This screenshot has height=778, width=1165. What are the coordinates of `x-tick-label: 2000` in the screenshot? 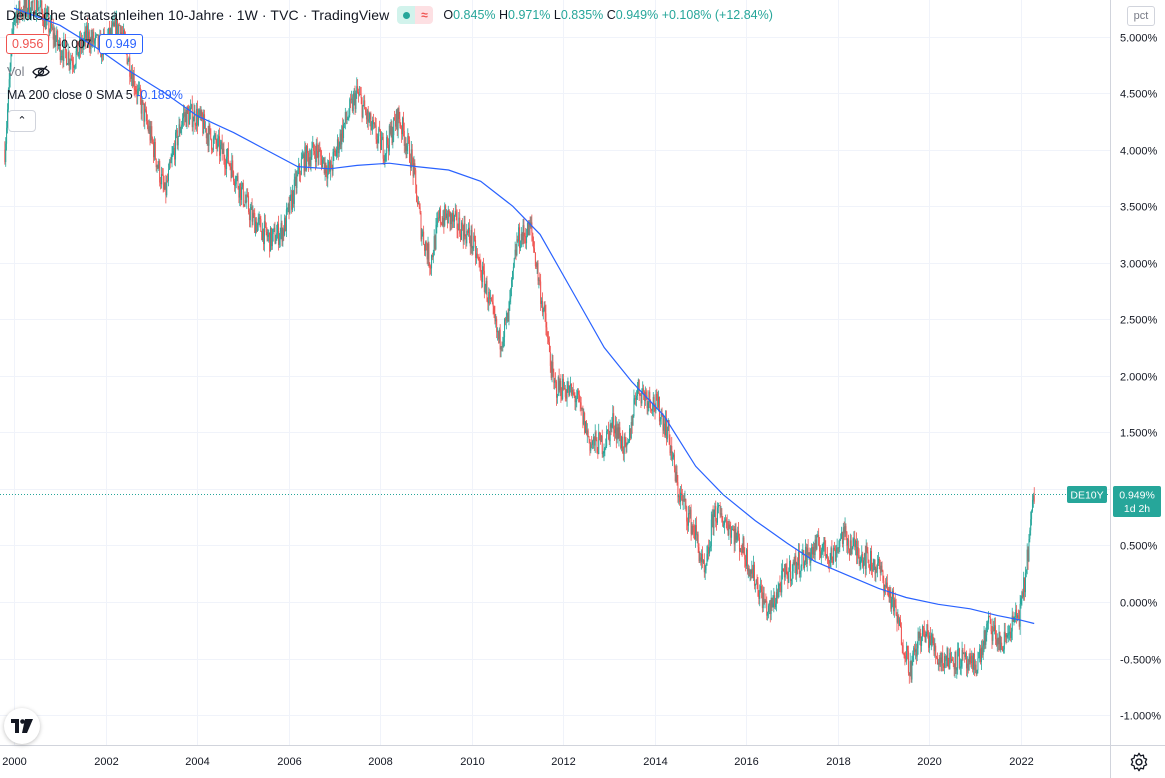 It's located at (14, 762).